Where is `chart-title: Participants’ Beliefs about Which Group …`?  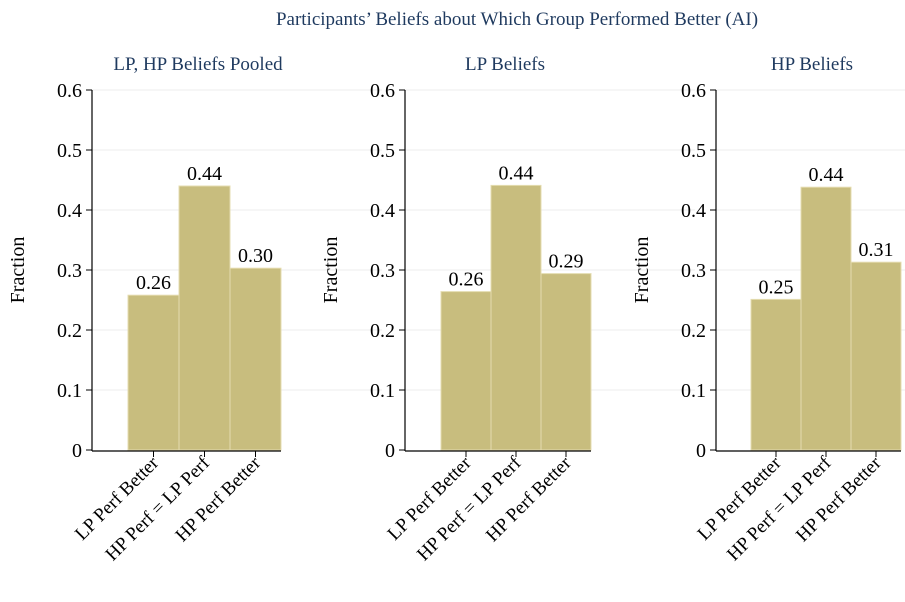
chart-title: Participants’ Beliefs about Which Group … is located at coordinates (517, 19).